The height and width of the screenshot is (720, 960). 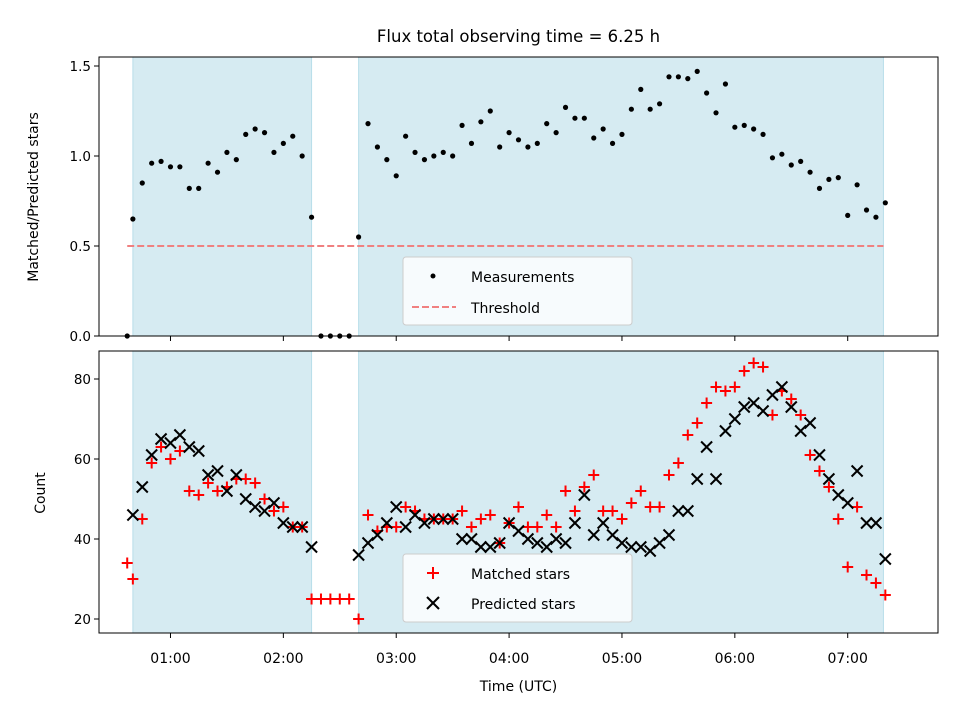 I want to click on y-tick-label: 80, so click(x=82, y=380).